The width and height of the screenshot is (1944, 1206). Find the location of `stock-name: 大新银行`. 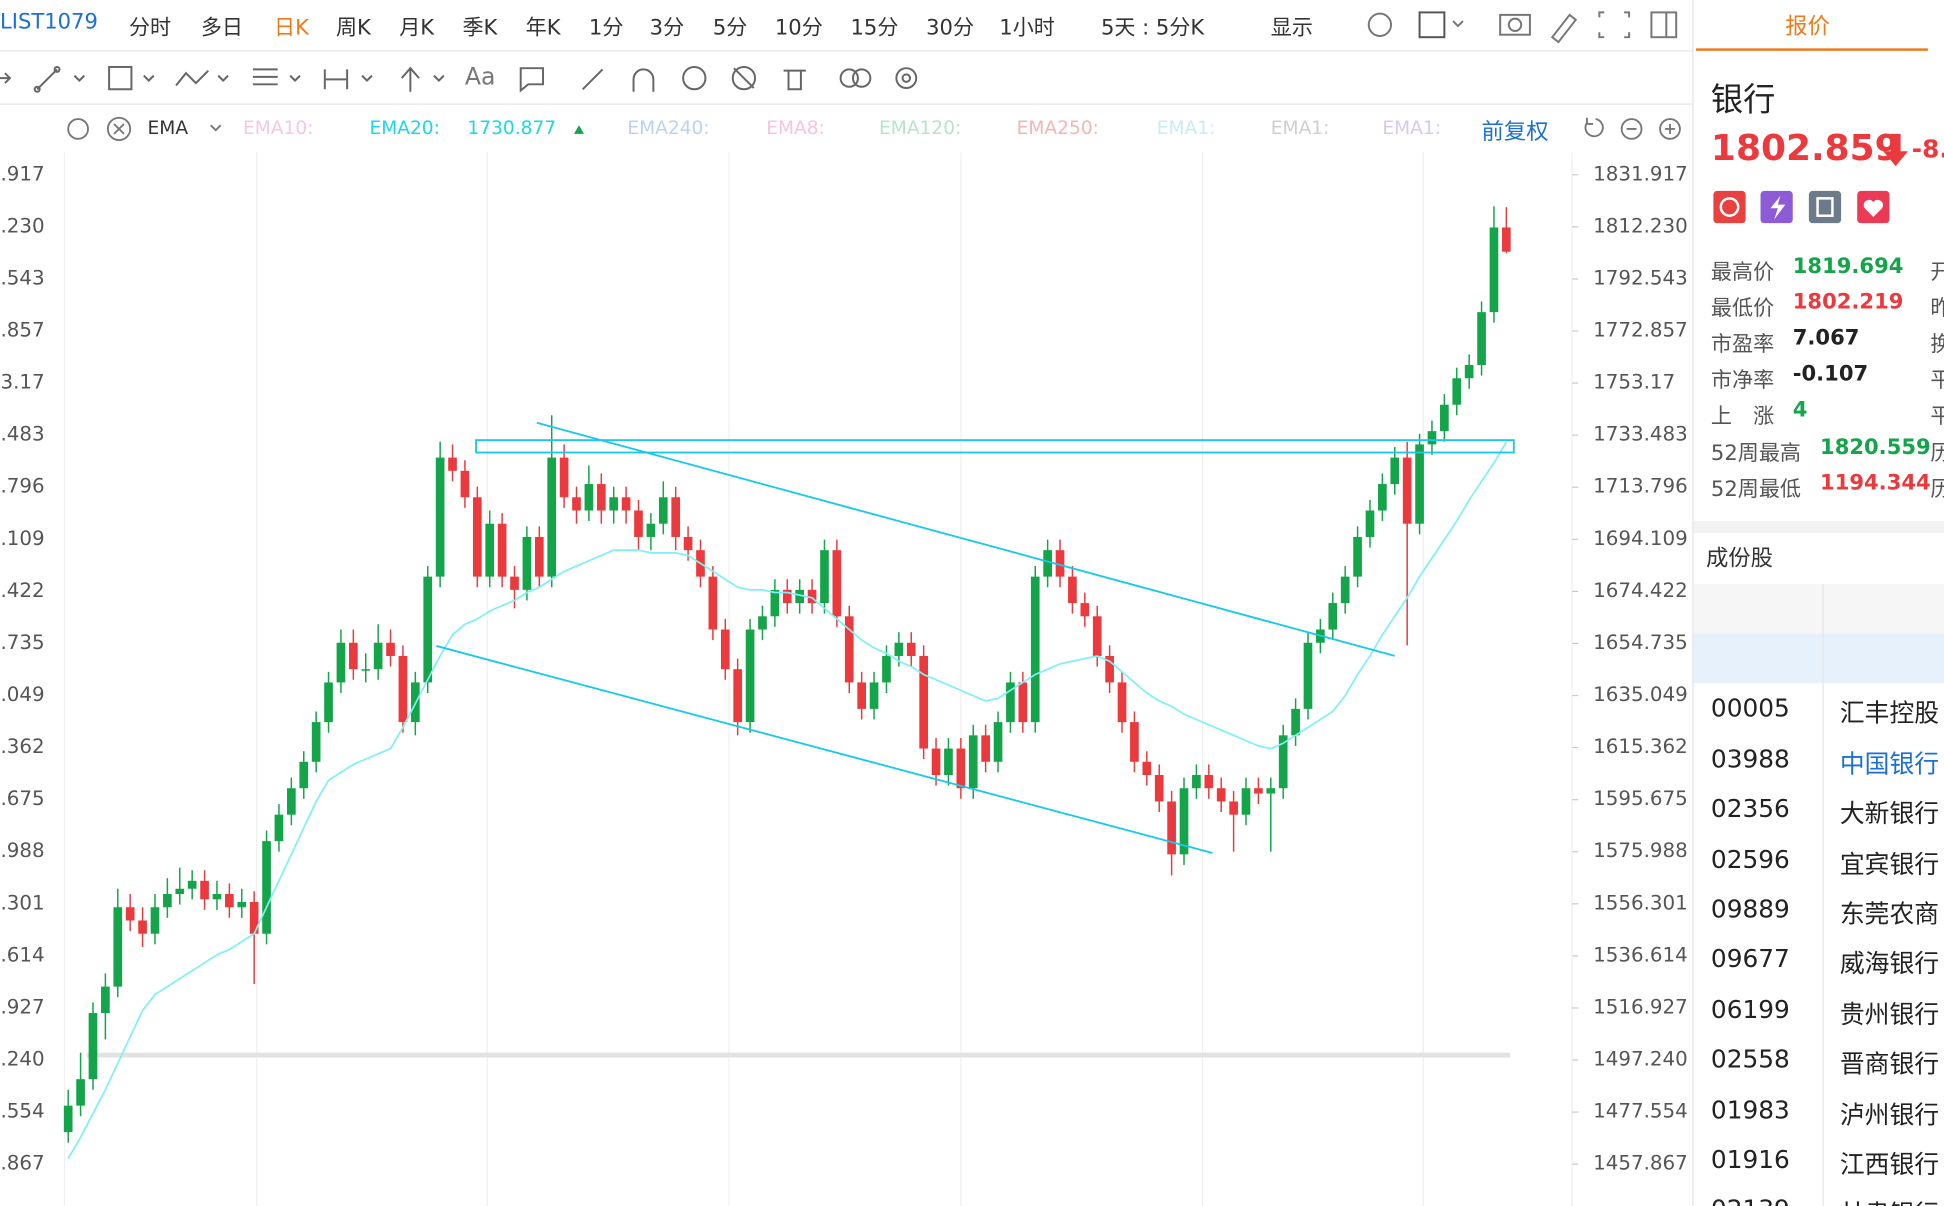

stock-name: 大新银行 is located at coordinates (1889, 813).